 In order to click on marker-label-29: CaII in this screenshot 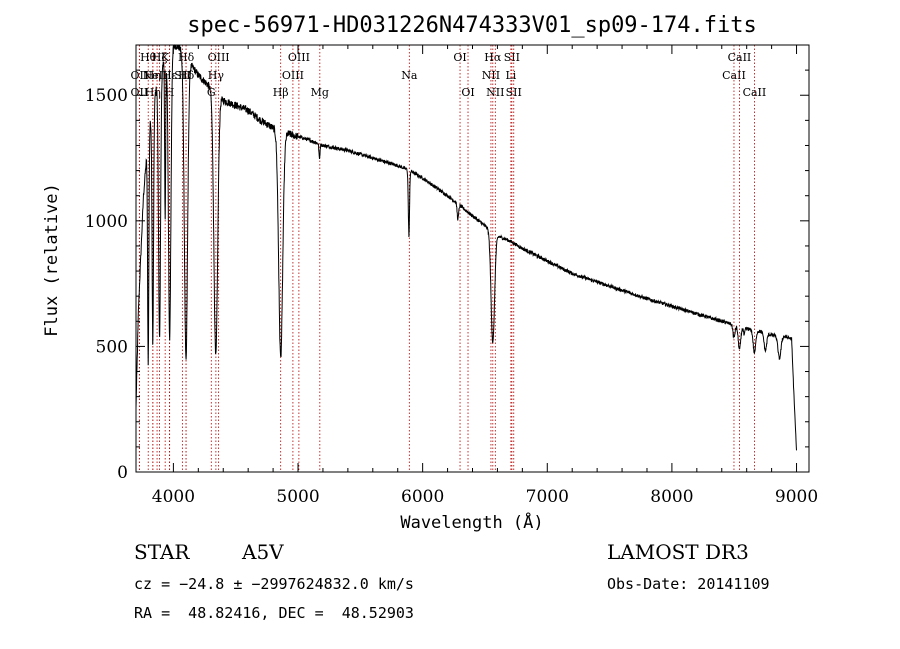, I will do `click(734, 75)`.